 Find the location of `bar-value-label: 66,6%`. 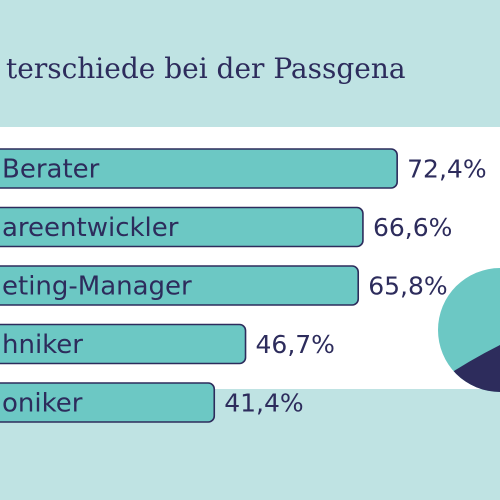

bar-value-label: 66,6% is located at coordinates (412, 227).